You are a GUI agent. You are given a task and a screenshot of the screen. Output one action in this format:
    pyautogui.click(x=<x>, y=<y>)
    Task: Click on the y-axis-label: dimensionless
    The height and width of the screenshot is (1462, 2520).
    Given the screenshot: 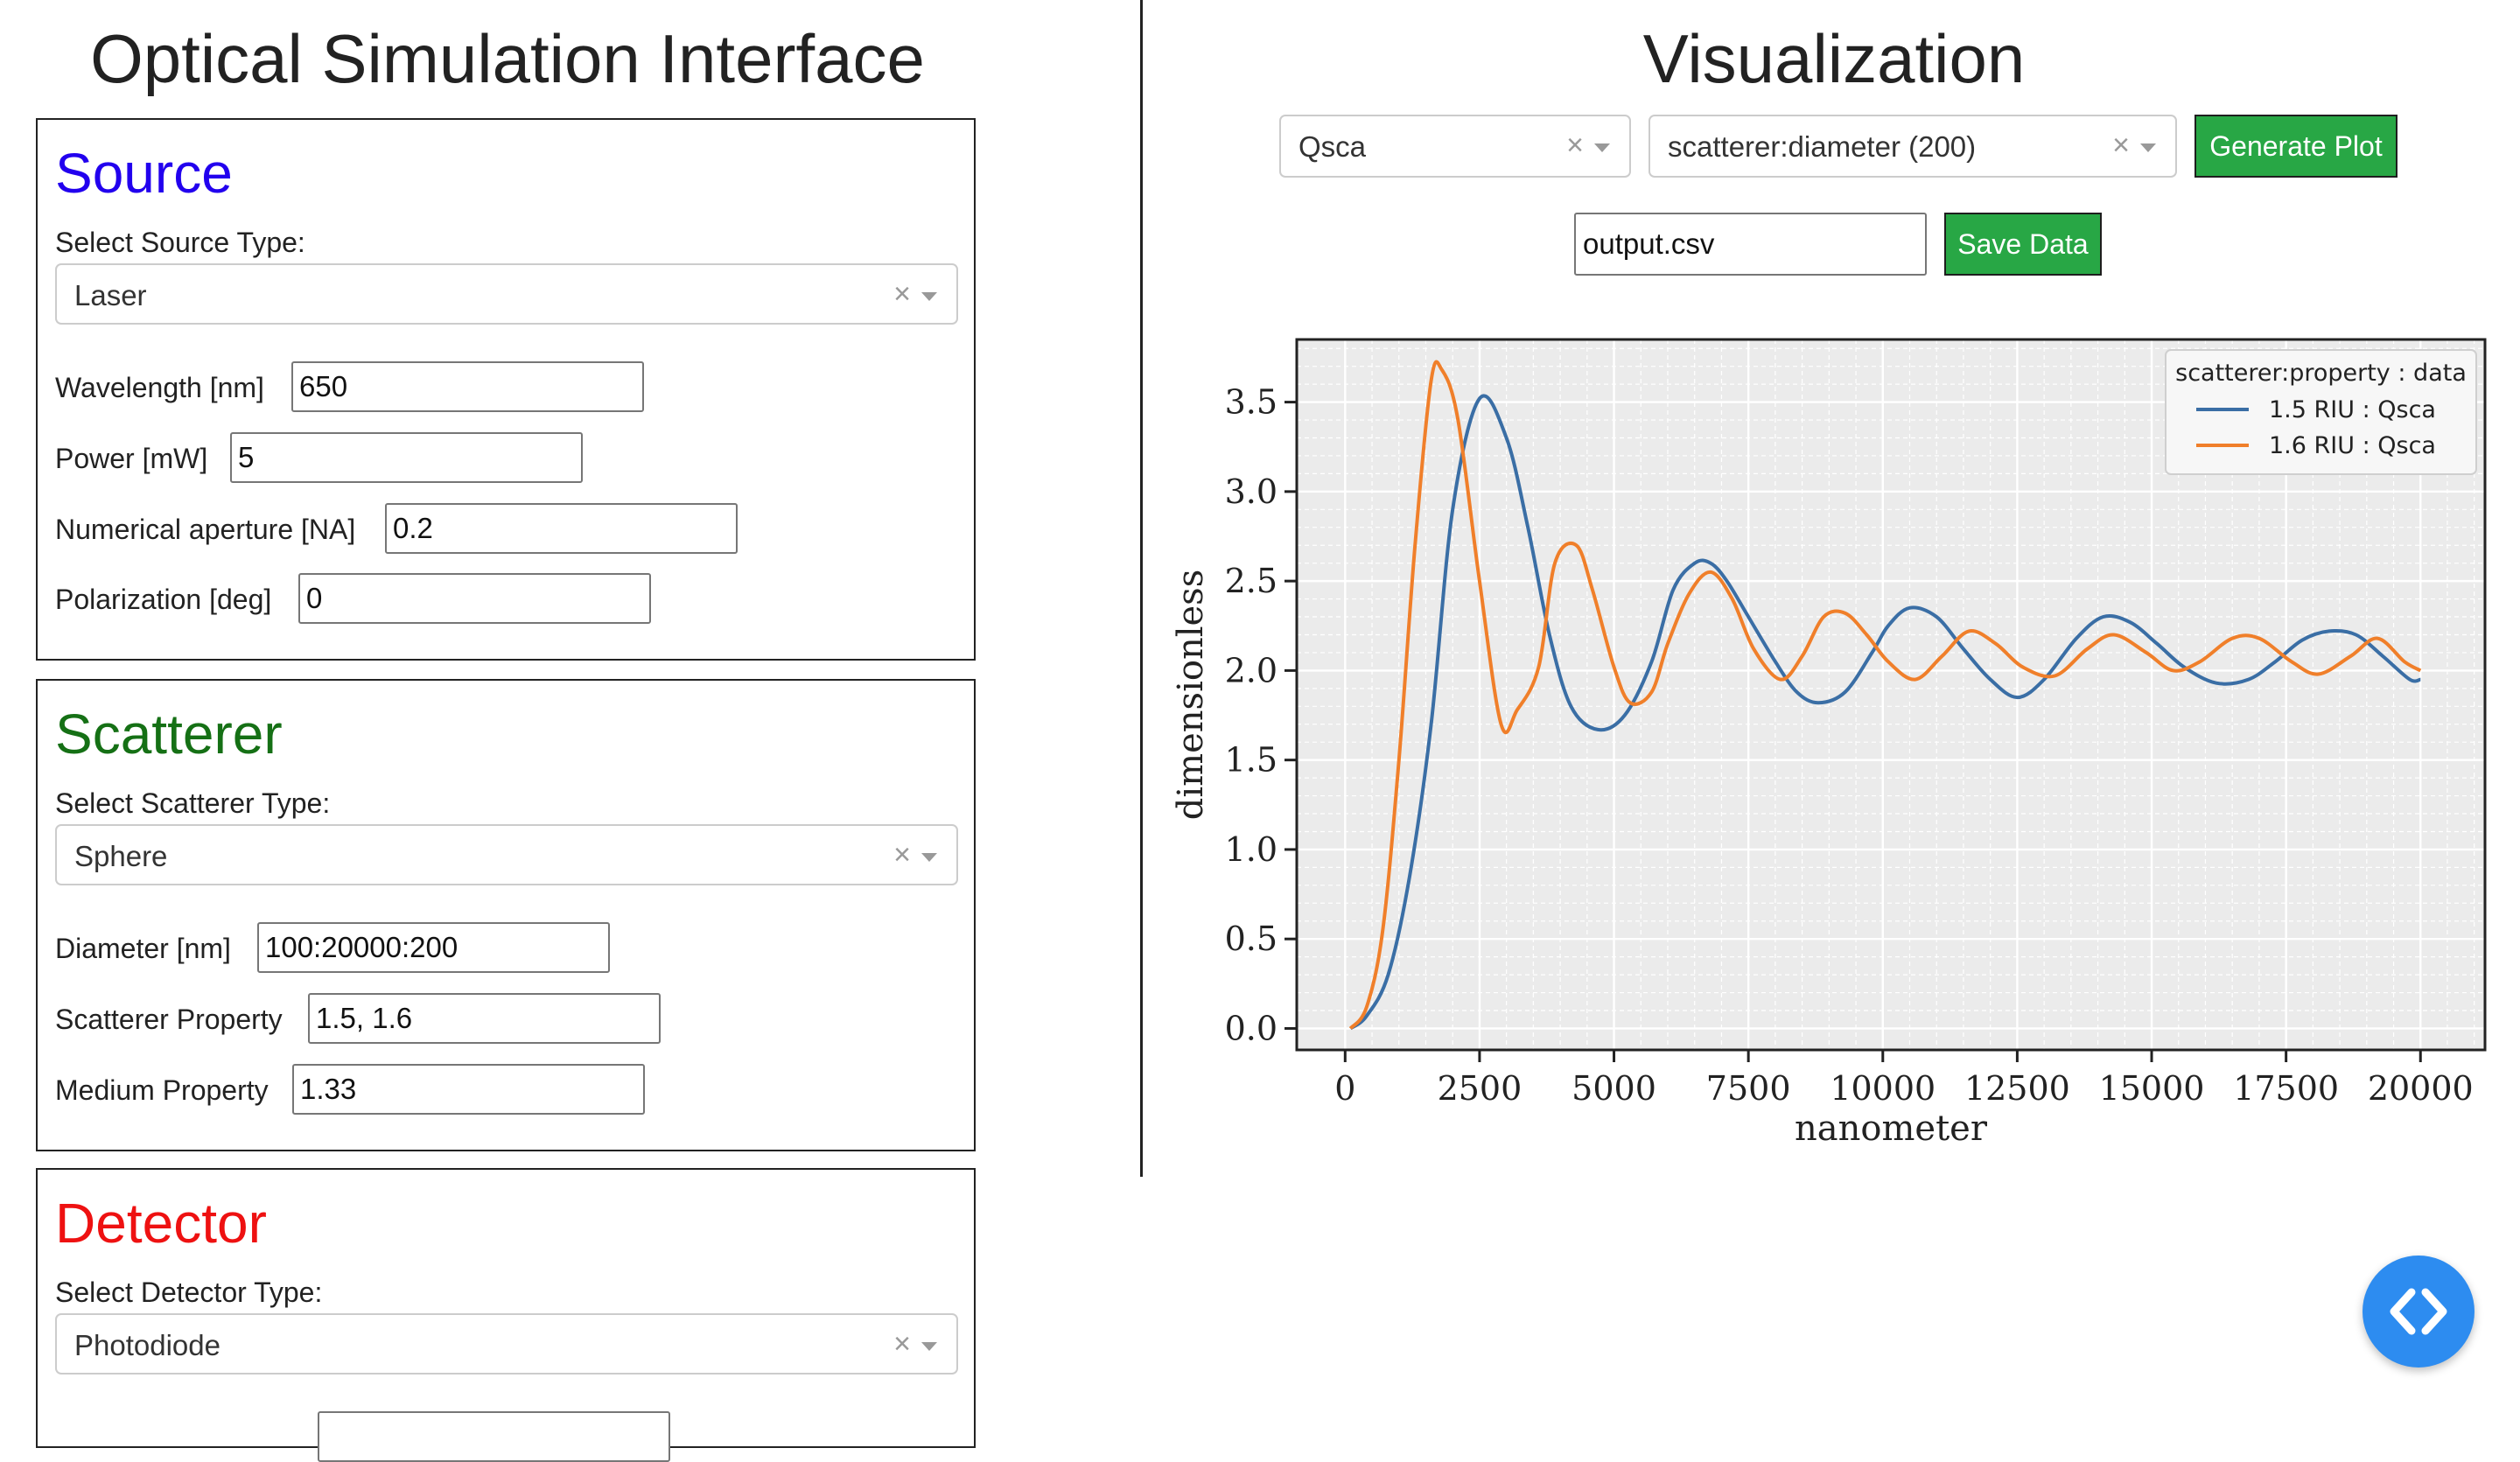 What is the action you would take?
    pyautogui.click(x=1191, y=695)
    